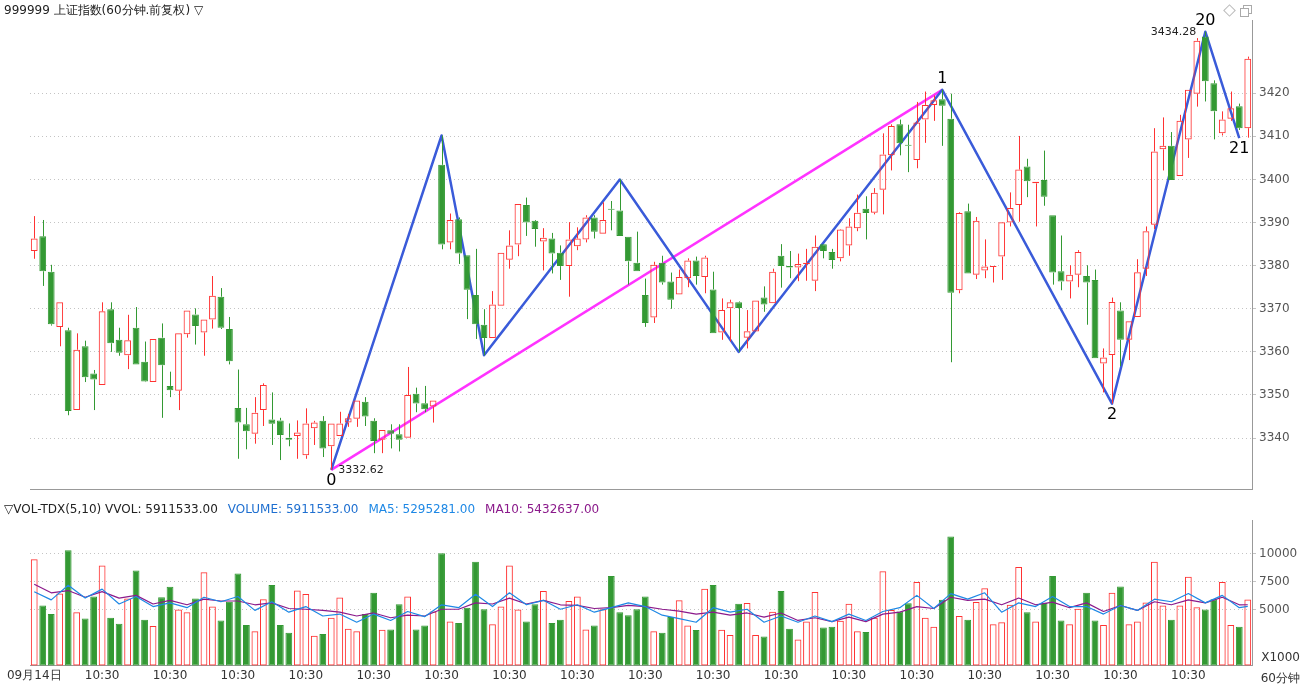 The width and height of the screenshot is (1304, 688). Describe the element at coordinates (1278, 552) in the screenshot. I see `y-tick-label: 10000` at that location.